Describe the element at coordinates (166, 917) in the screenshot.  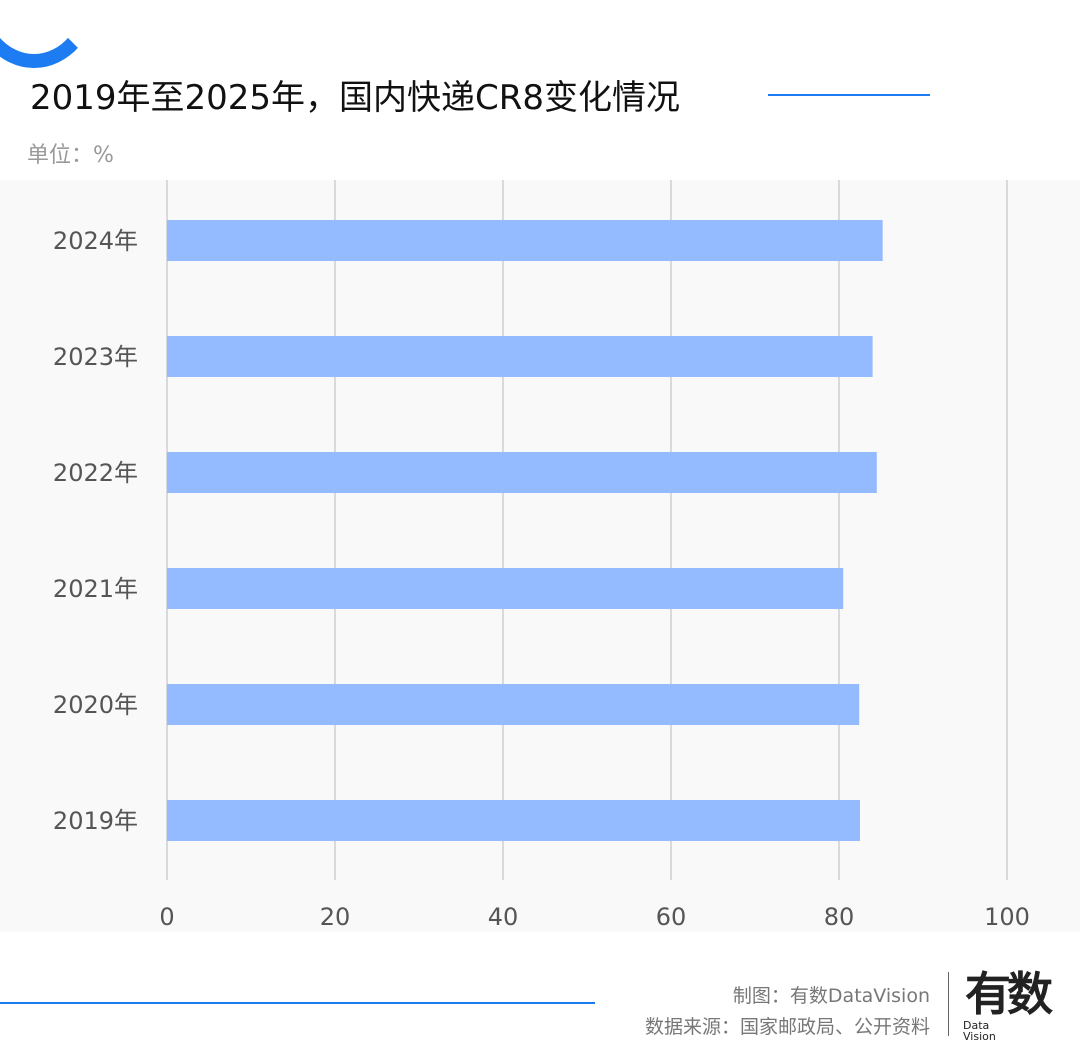
I see `x-tick-label: 0` at that location.